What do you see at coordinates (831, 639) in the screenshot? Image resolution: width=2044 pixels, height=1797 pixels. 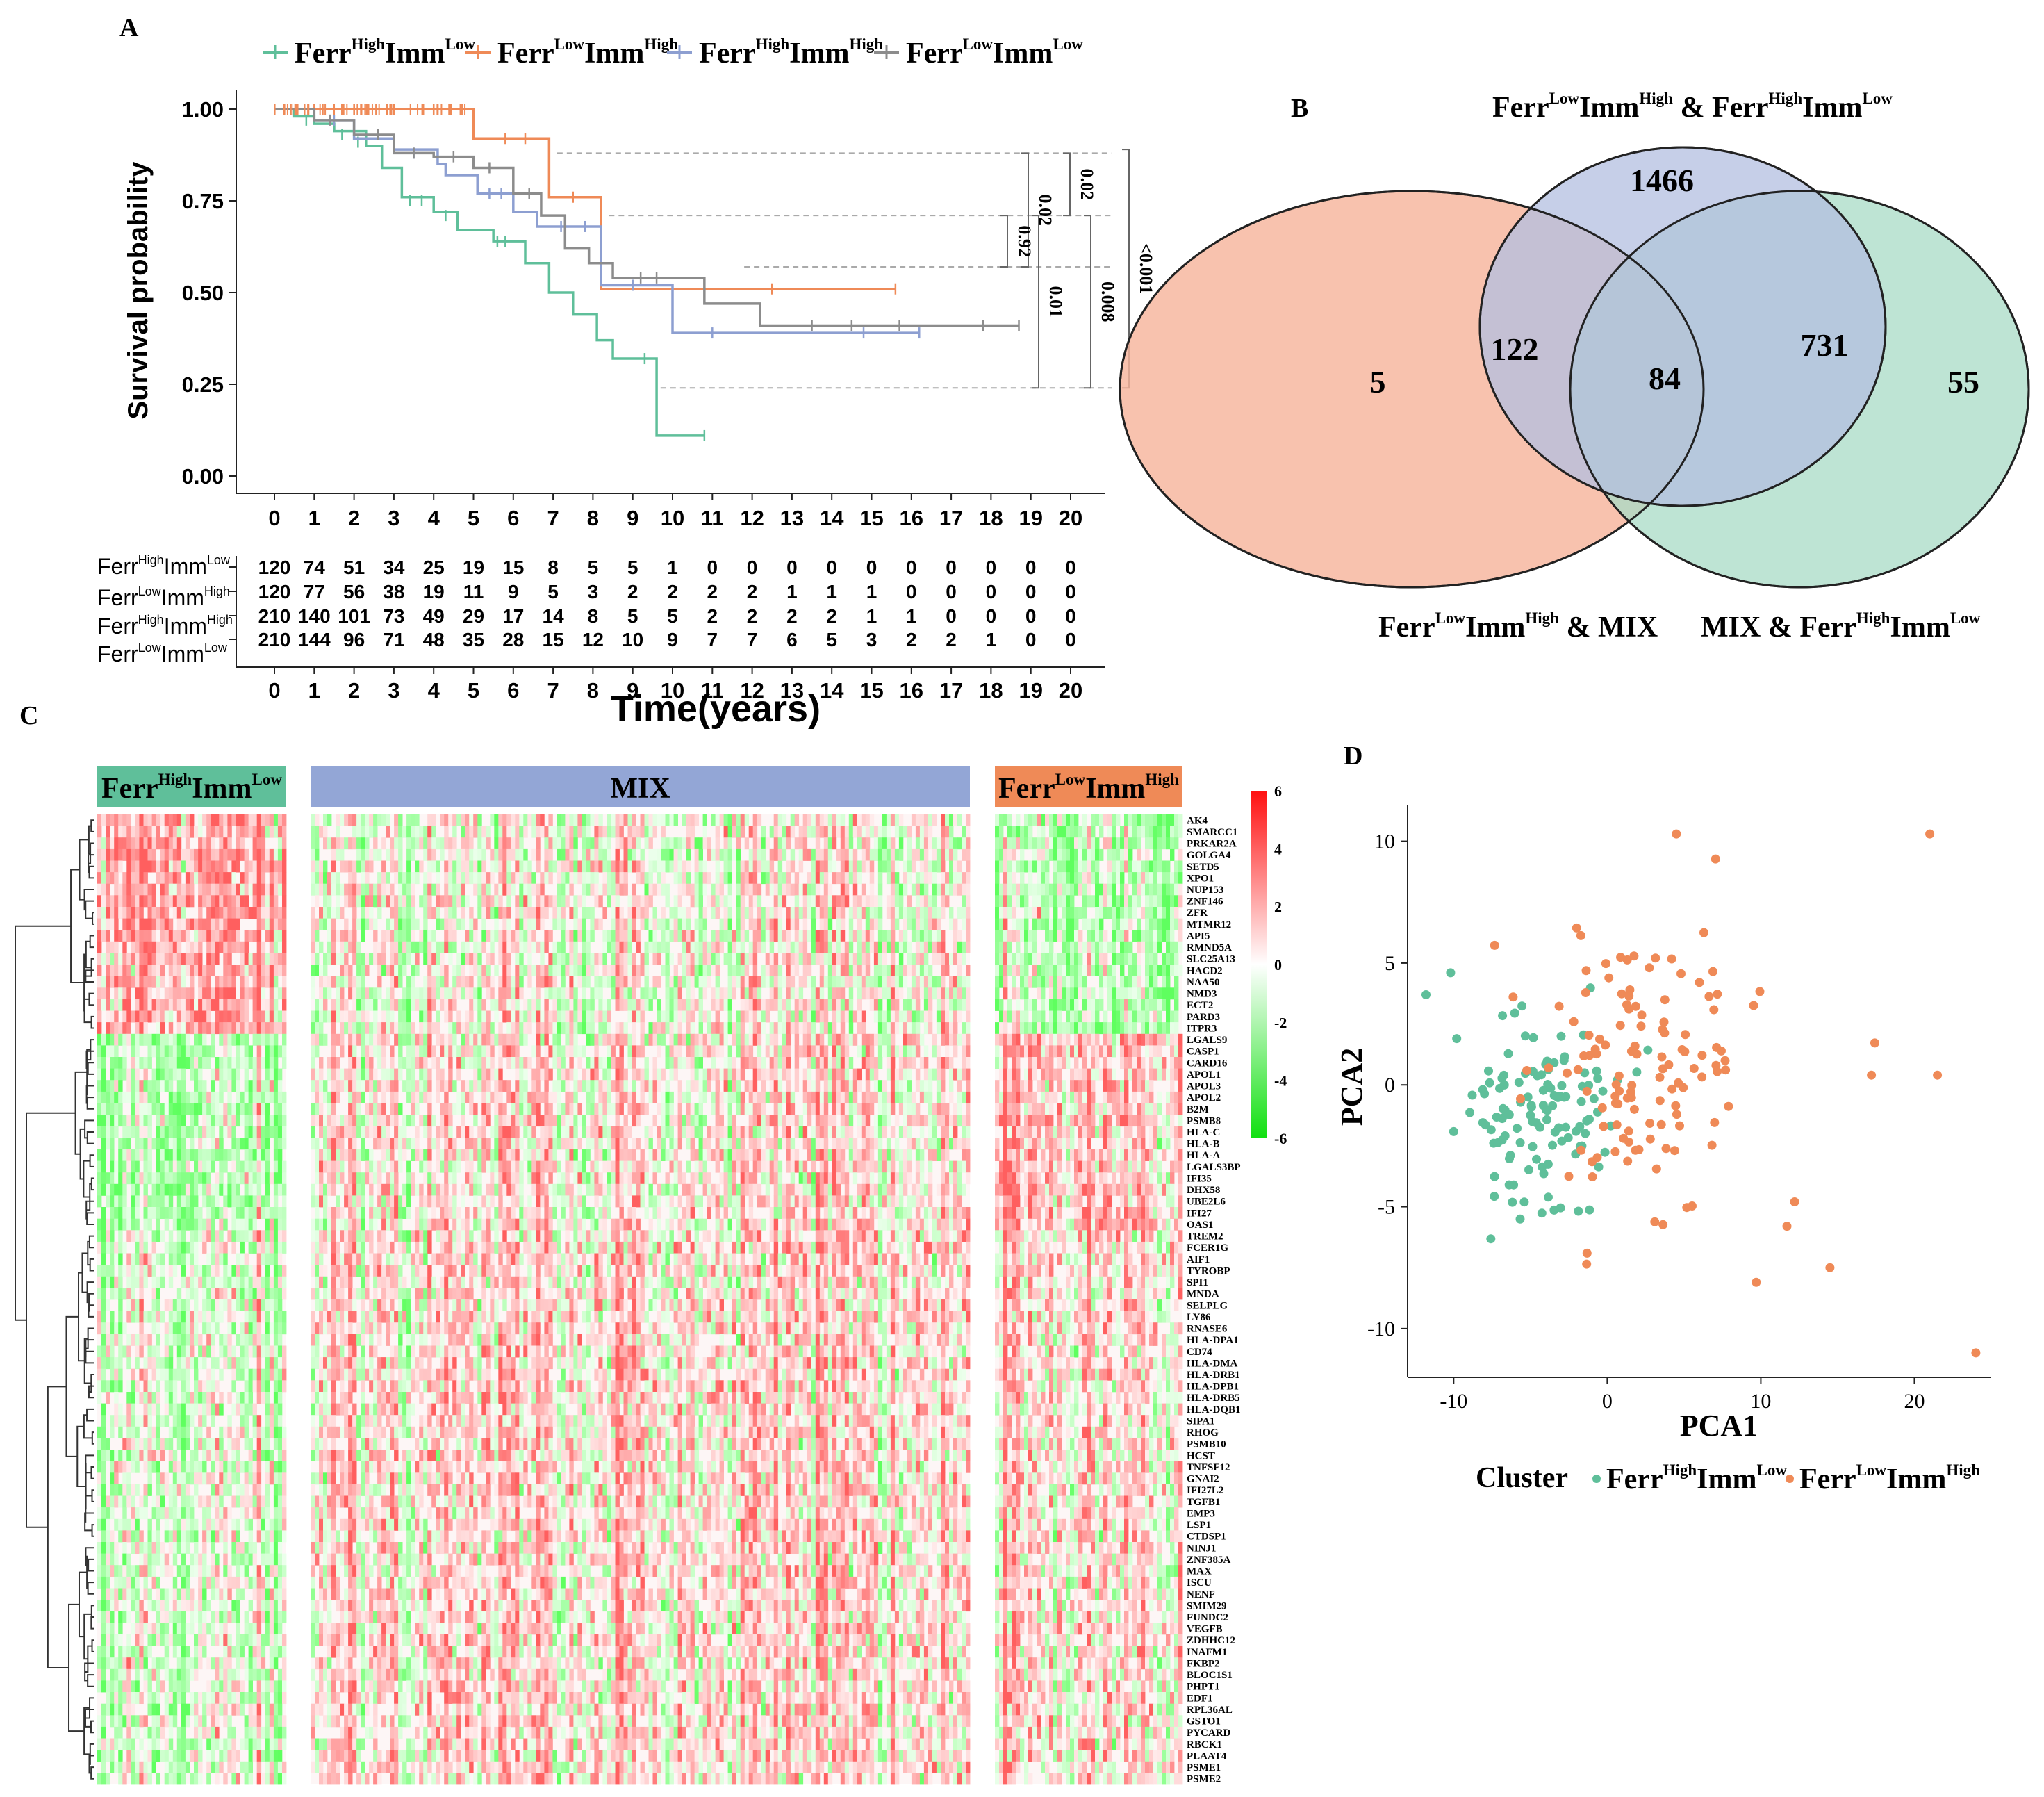 I see `risk-value: 5` at bounding box center [831, 639].